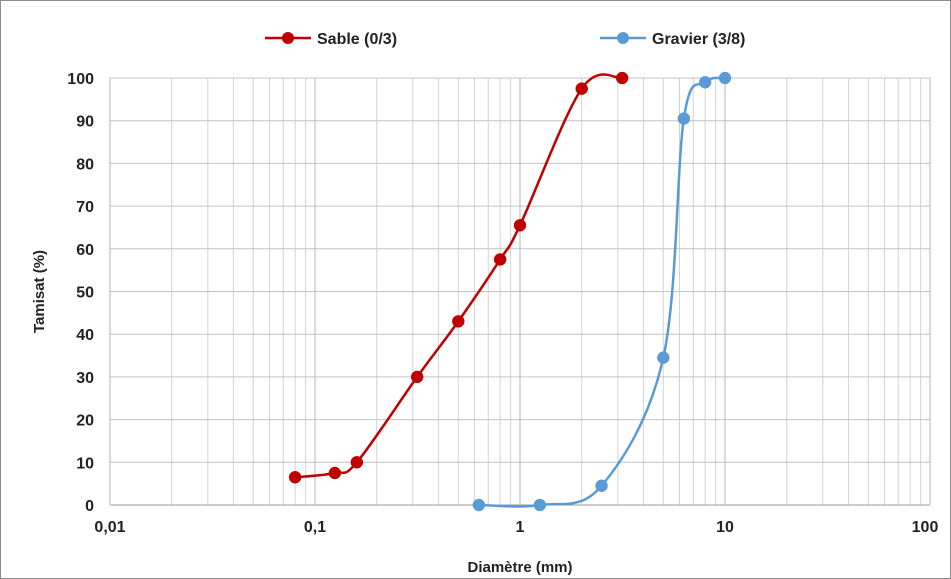  Describe the element at coordinates (85, 250) in the screenshot. I see `y-tick-label: 60` at that location.